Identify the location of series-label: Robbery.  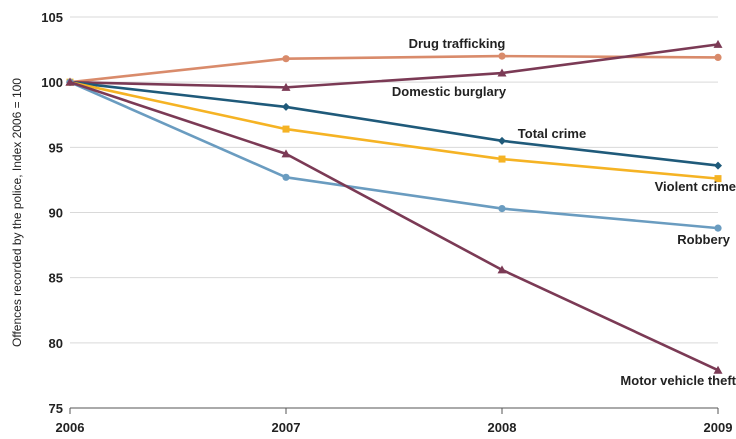
(704, 239).